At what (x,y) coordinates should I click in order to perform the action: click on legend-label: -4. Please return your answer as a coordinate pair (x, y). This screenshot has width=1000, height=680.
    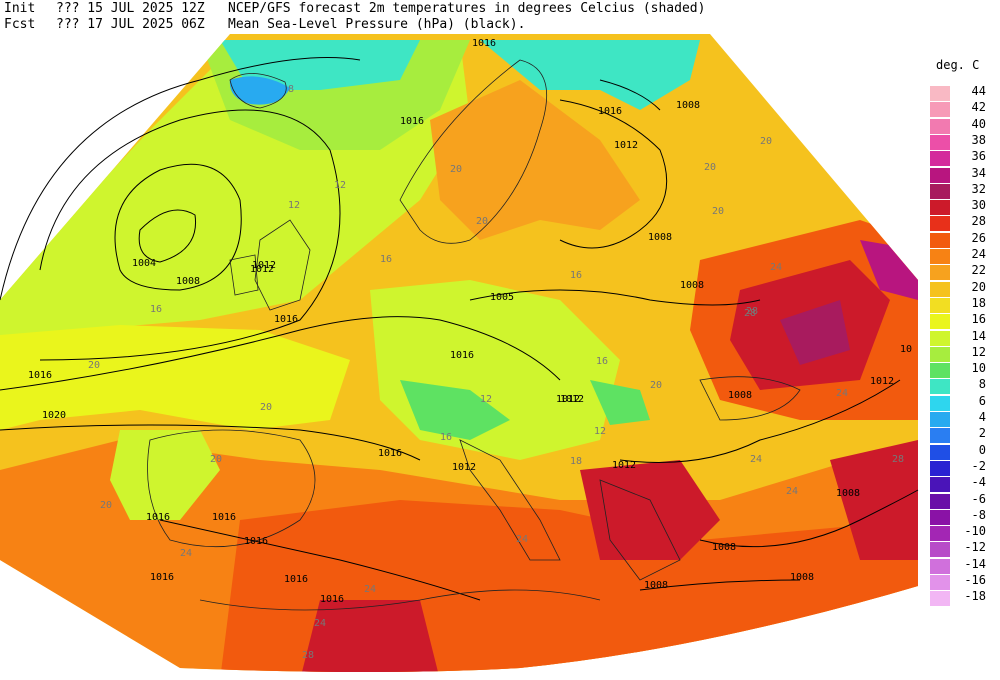
    Looking at the image, I should click on (978, 482).